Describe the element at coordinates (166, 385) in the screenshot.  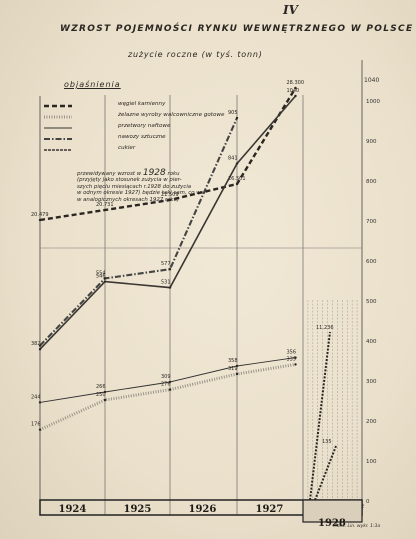
I see `data-label: 276` at that location.